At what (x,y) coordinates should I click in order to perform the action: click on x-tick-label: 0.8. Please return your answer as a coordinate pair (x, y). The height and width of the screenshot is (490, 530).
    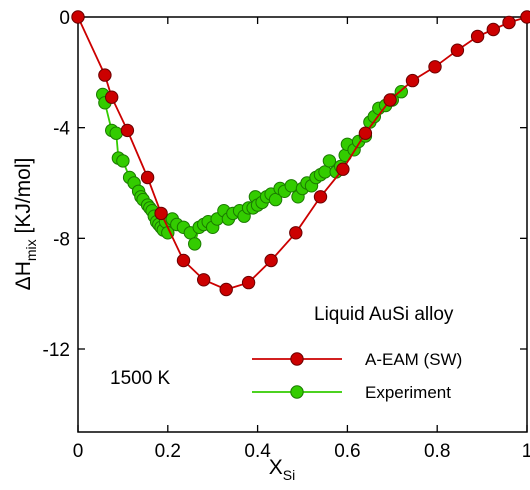
    Looking at the image, I should click on (437, 451).